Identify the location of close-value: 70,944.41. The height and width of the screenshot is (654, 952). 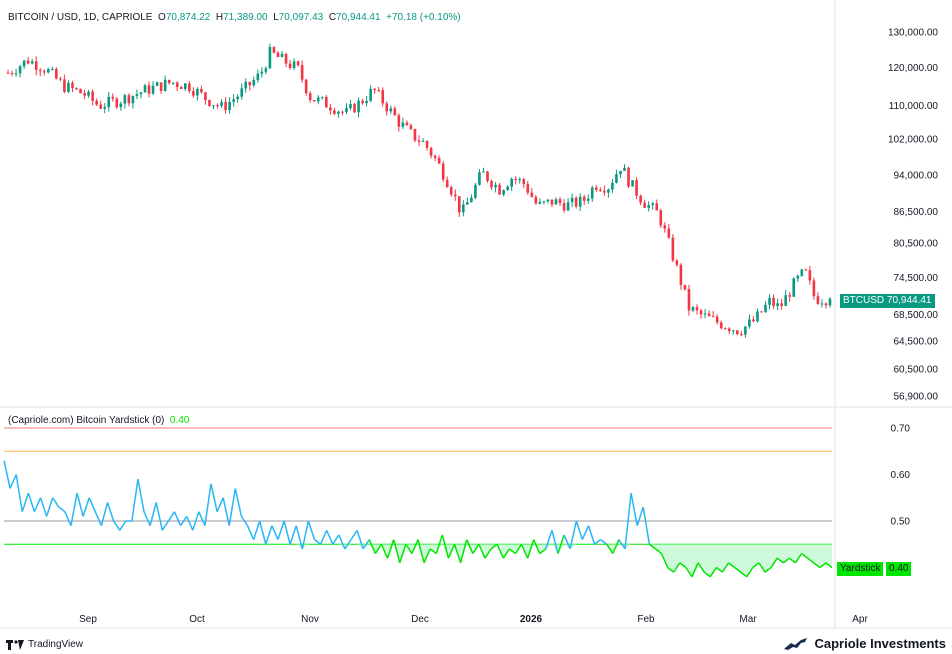
(358, 17).